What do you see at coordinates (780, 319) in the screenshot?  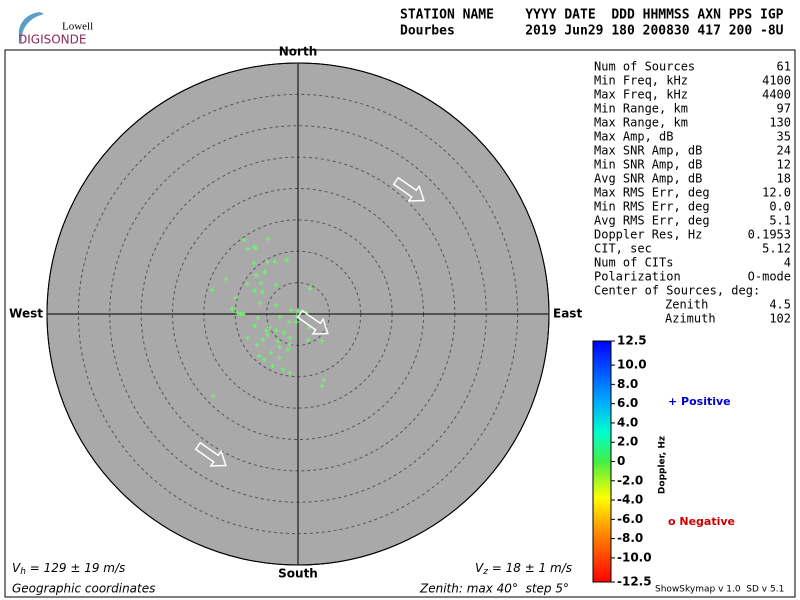 I see `center-value: 102` at bounding box center [780, 319].